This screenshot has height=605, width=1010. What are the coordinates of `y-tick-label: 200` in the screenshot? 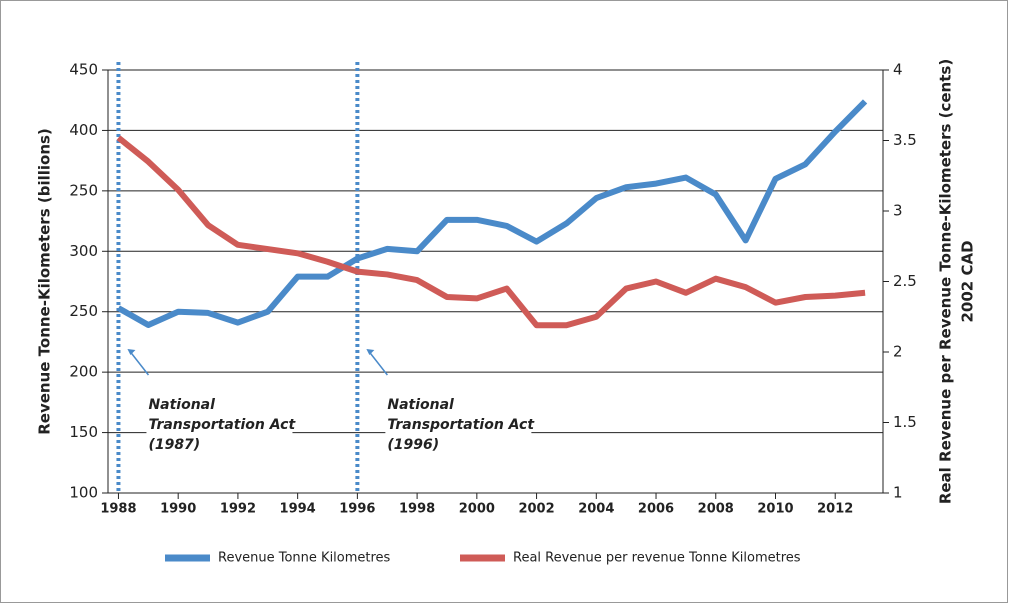 It's located at (83, 372).